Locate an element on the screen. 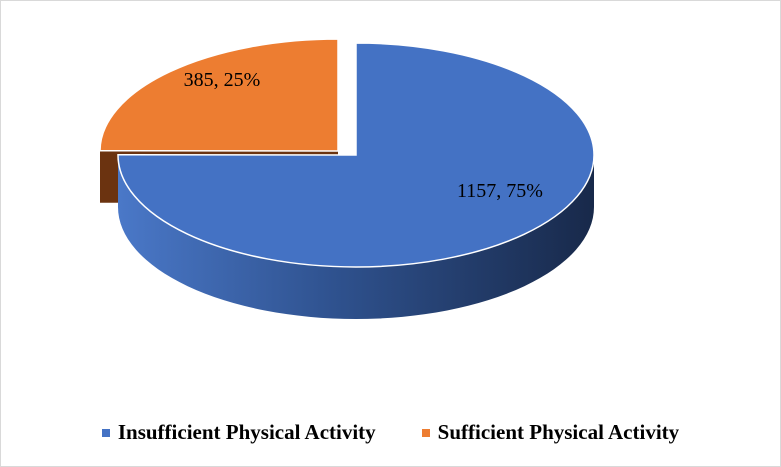 This screenshot has width=781, height=467. legend-label-sufficient: Sufficient Physical Activity is located at coordinates (558, 432).